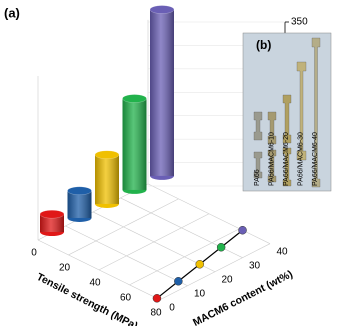  I want to click on inset-label: (b), so click(263, 45).